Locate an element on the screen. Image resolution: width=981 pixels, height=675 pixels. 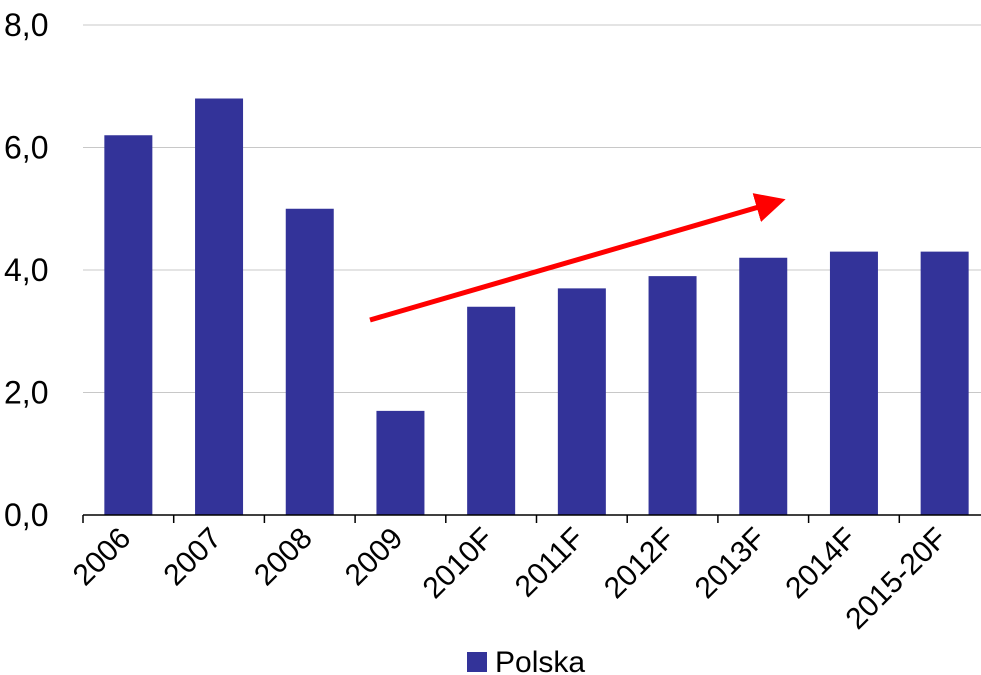
x-tick-label: 2014F is located at coordinates (820, 563).